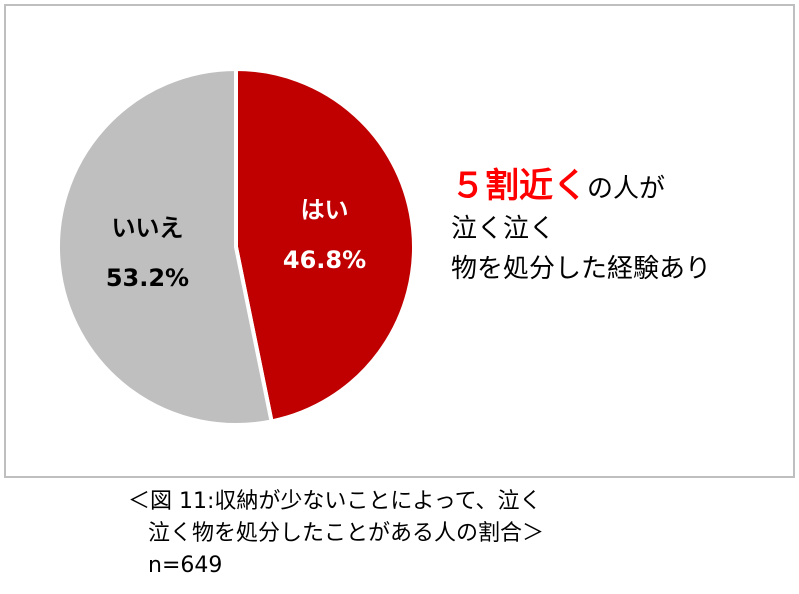  I want to click on slice-value-1: 46.8%, so click(324, 260).